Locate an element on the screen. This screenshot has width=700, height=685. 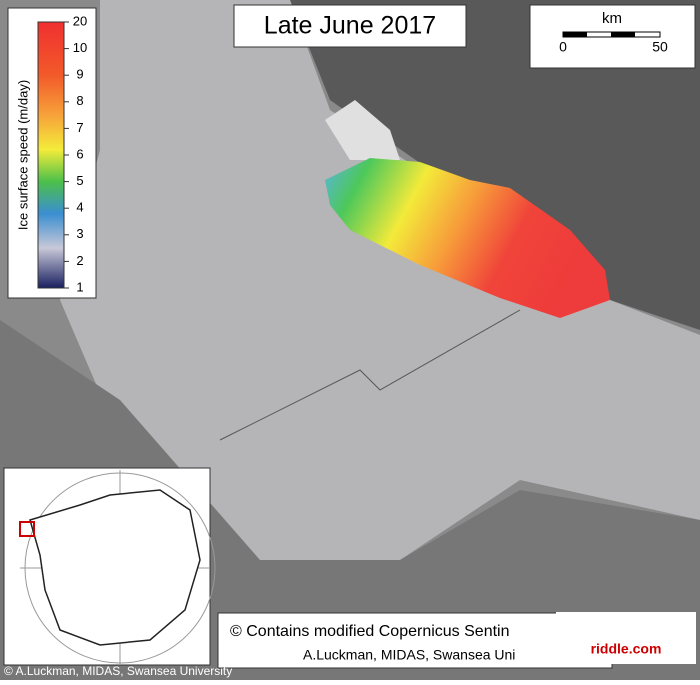
footer: © A.Luckman, MIDAS, Swansea University is located at coordinates (118, 671).